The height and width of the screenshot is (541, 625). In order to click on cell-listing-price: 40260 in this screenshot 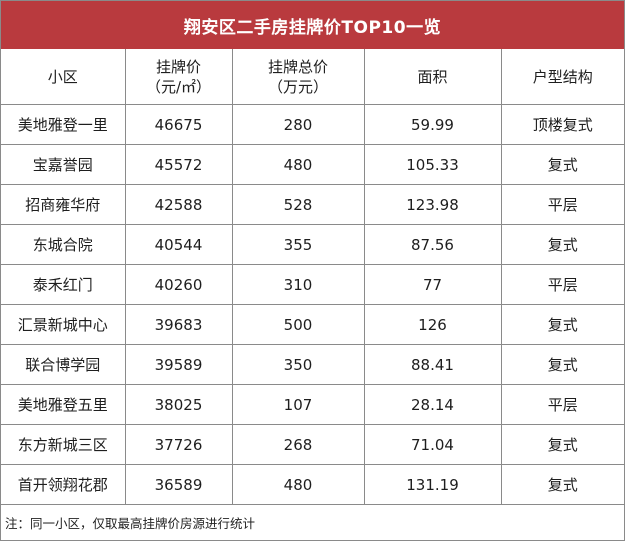, I will do `click(178, 284)`.